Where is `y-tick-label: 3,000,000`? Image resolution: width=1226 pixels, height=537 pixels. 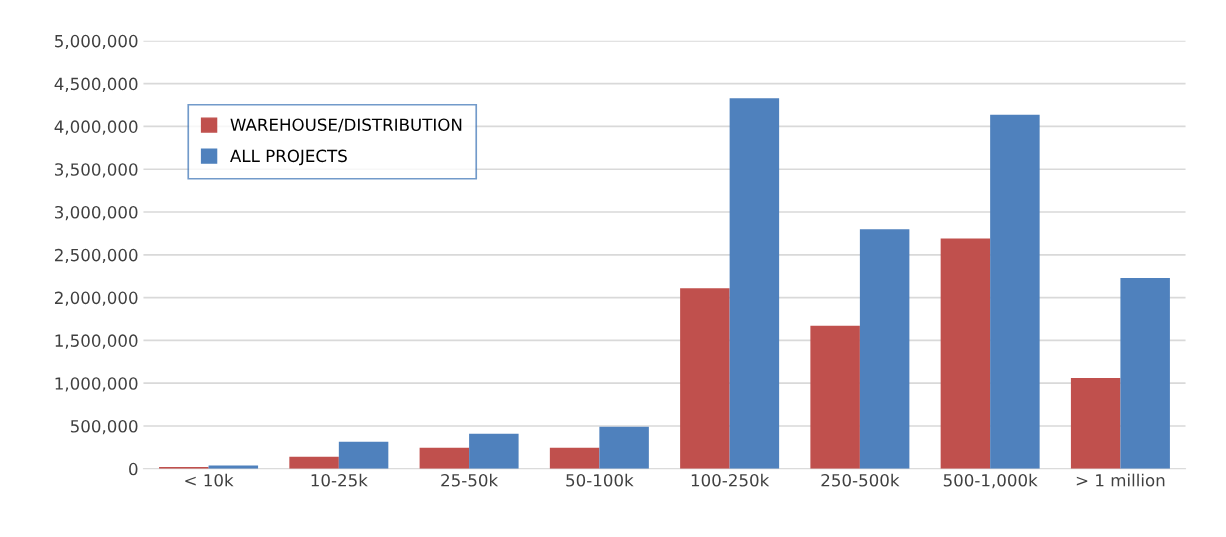
y-tick-label: 3,000,000 is located at coordinates (96, 213).